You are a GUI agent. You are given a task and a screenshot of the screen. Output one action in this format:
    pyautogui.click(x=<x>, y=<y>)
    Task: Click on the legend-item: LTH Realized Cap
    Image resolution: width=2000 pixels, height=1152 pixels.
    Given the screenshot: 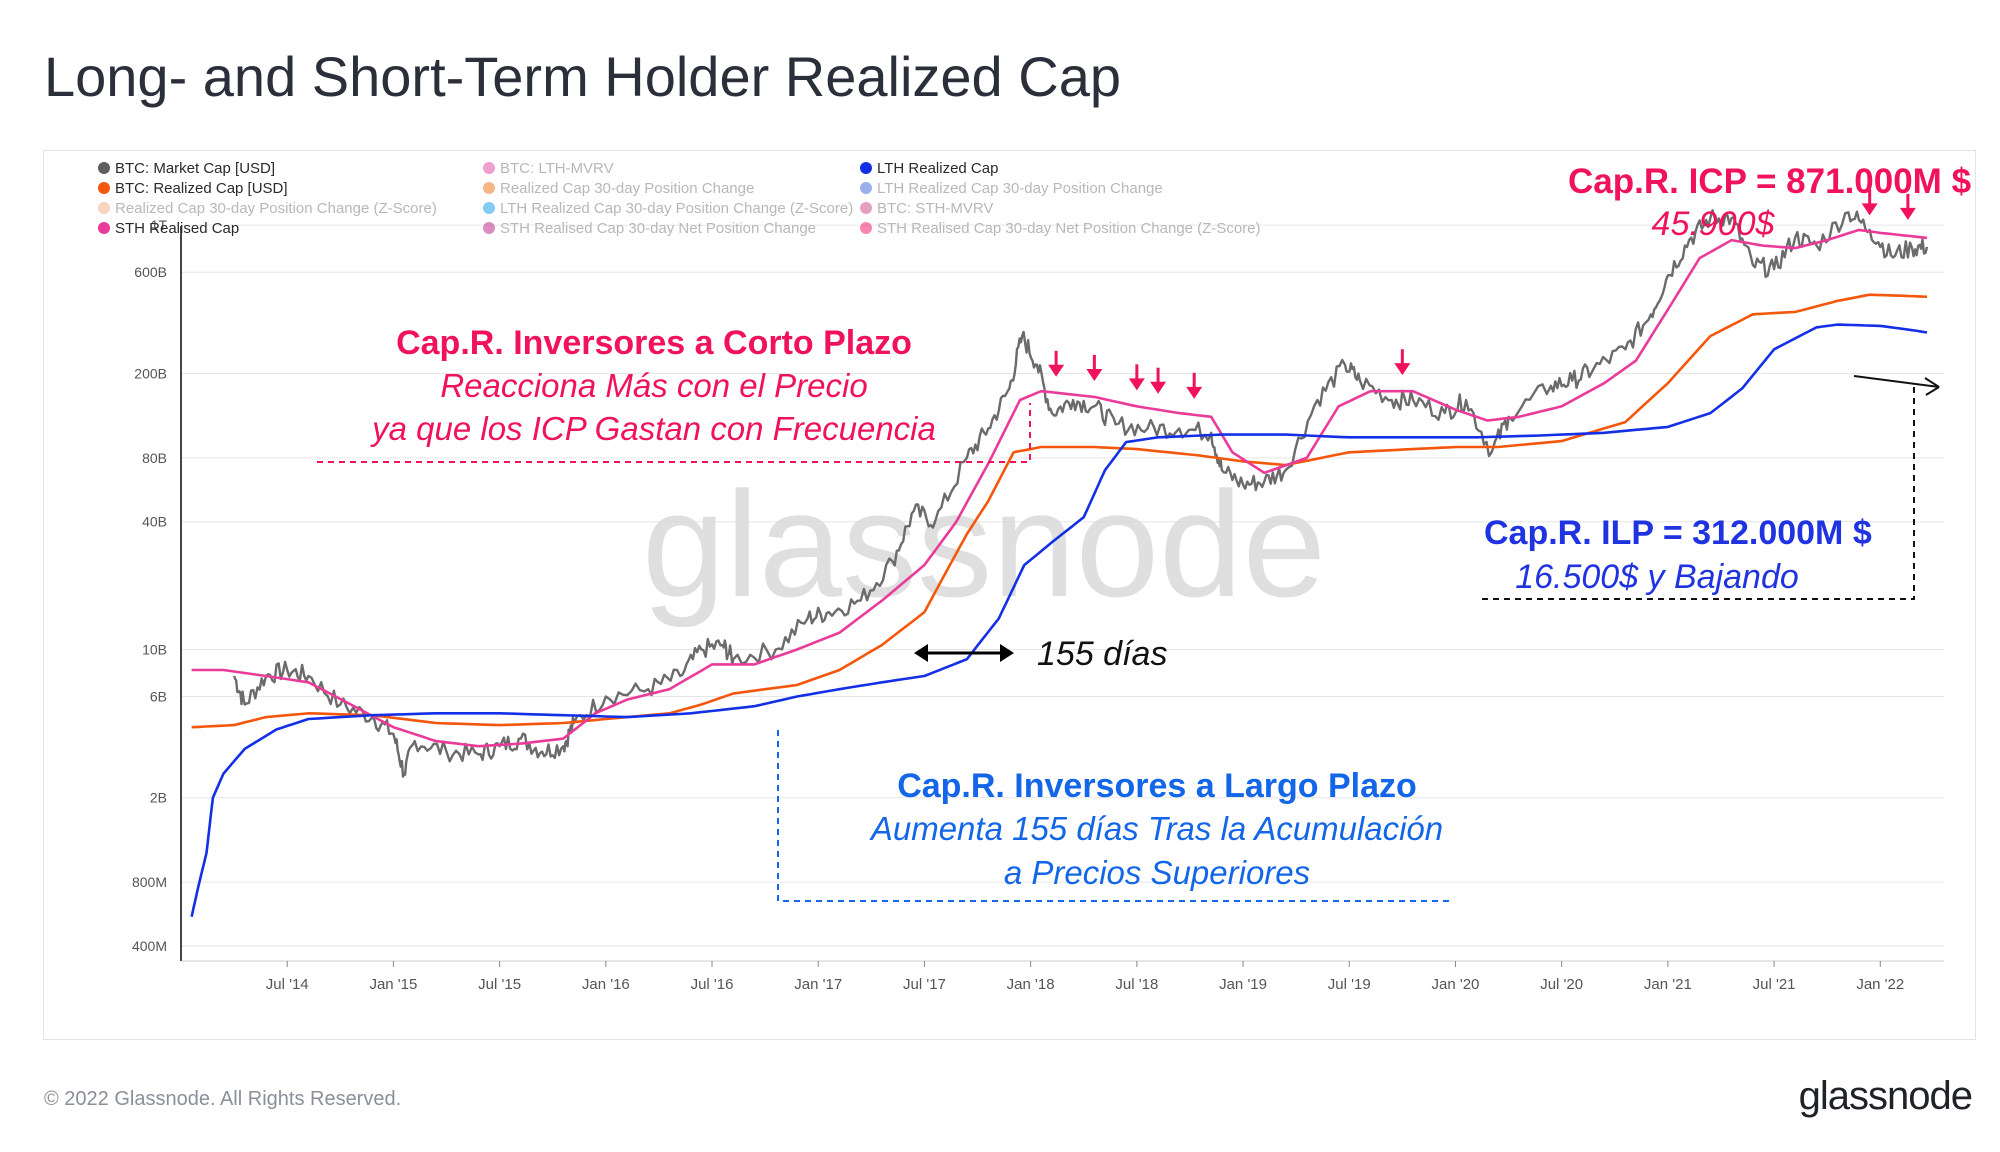 What is the action you would take?
    pyautogui.click(x=929, y=168)
    